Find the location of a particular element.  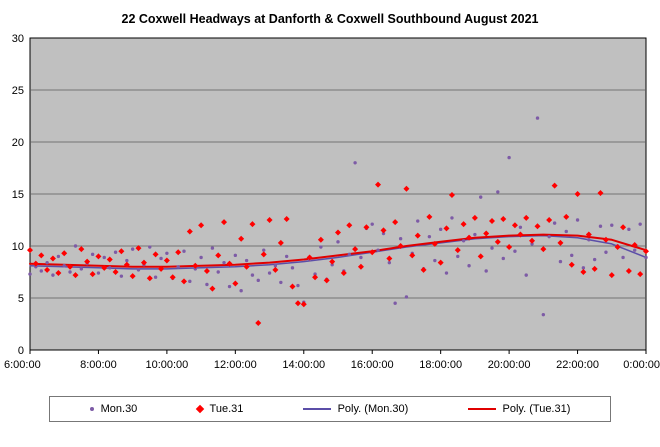

legend-item-tue31: Tue.31 is located at coordinates (219, 409).